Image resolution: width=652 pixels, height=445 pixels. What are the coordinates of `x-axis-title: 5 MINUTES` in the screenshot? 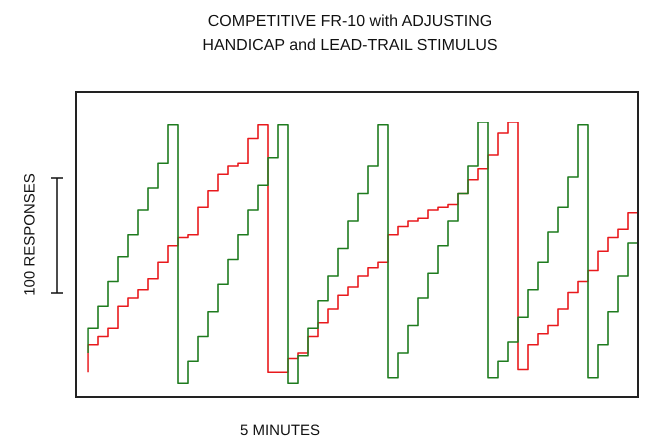 It's located at (279, 430).